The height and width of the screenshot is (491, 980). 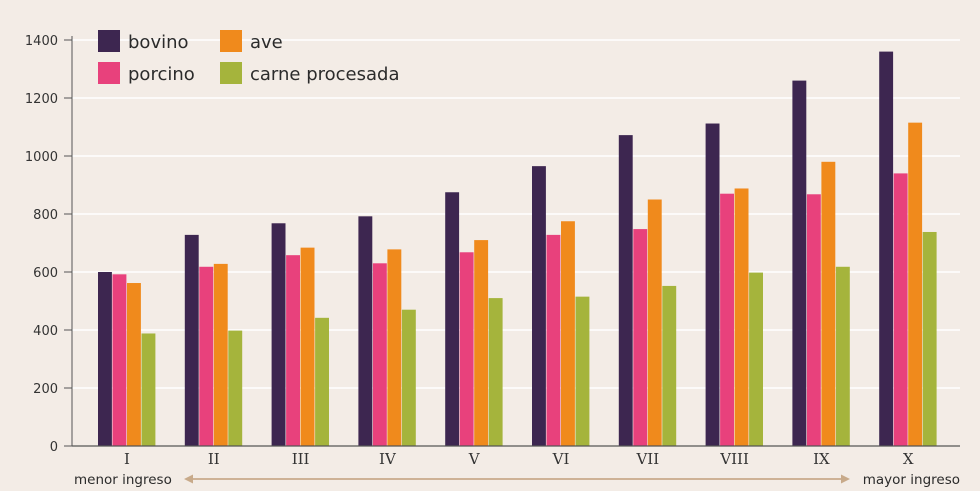 What do you see at coordinates (127, 459) in the screenshot?
I see `x-tick-label: I` at bounding box center [127, 459].